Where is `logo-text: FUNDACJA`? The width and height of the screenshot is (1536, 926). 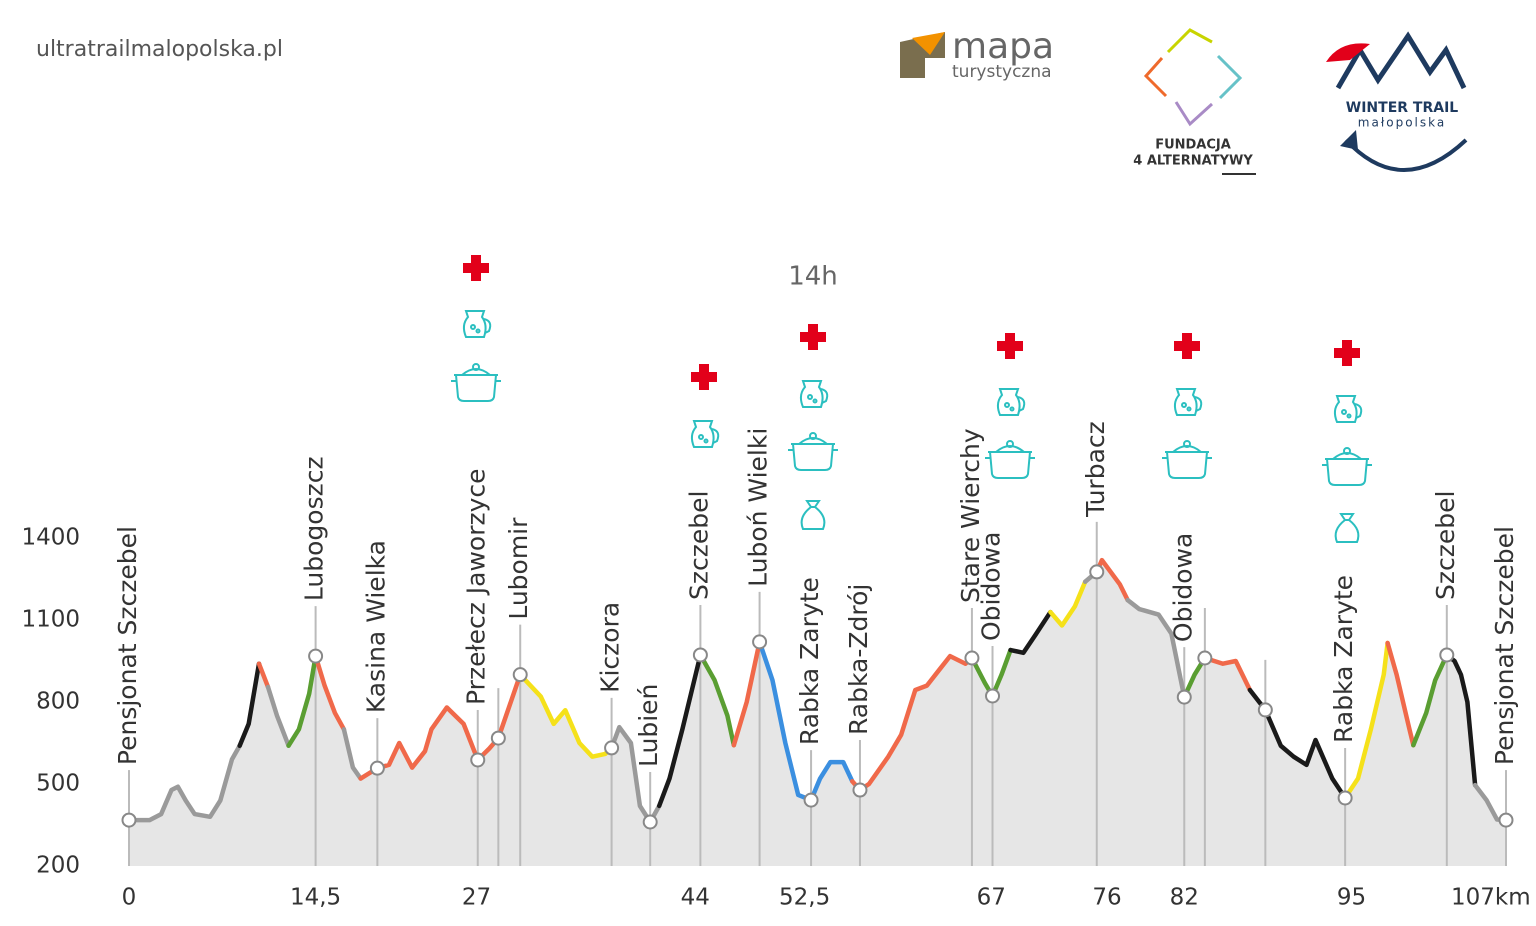
logo-text: FUNDACJA is located at coordinates (1193, 145).